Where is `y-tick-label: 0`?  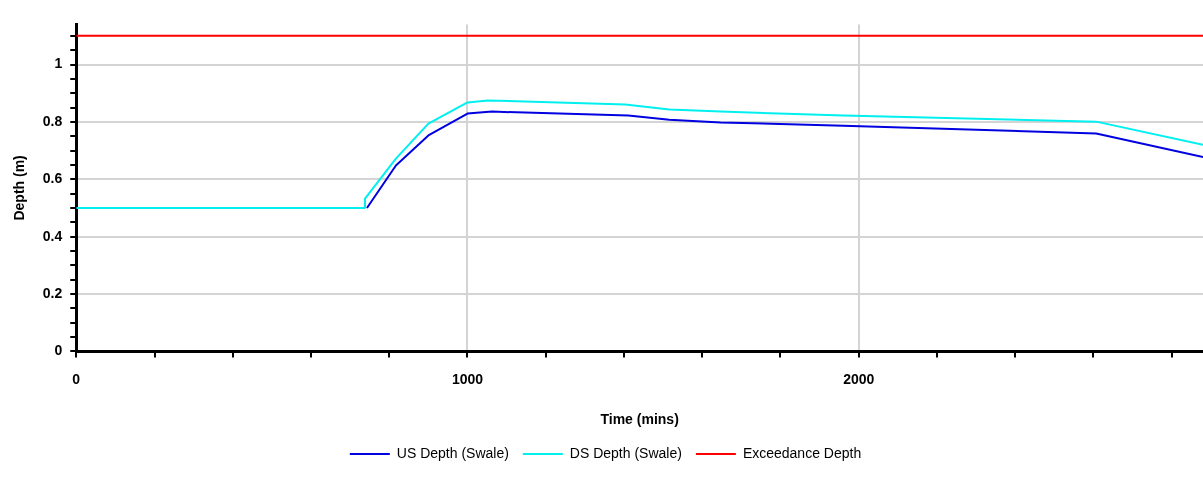 y-tick-label: 0 is located at coordinates (58, 350).